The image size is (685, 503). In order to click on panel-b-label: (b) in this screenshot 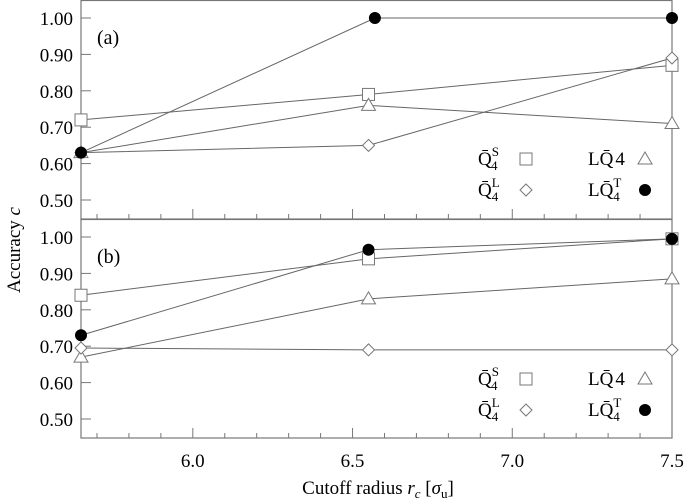, I will do `click(108, 257)`.